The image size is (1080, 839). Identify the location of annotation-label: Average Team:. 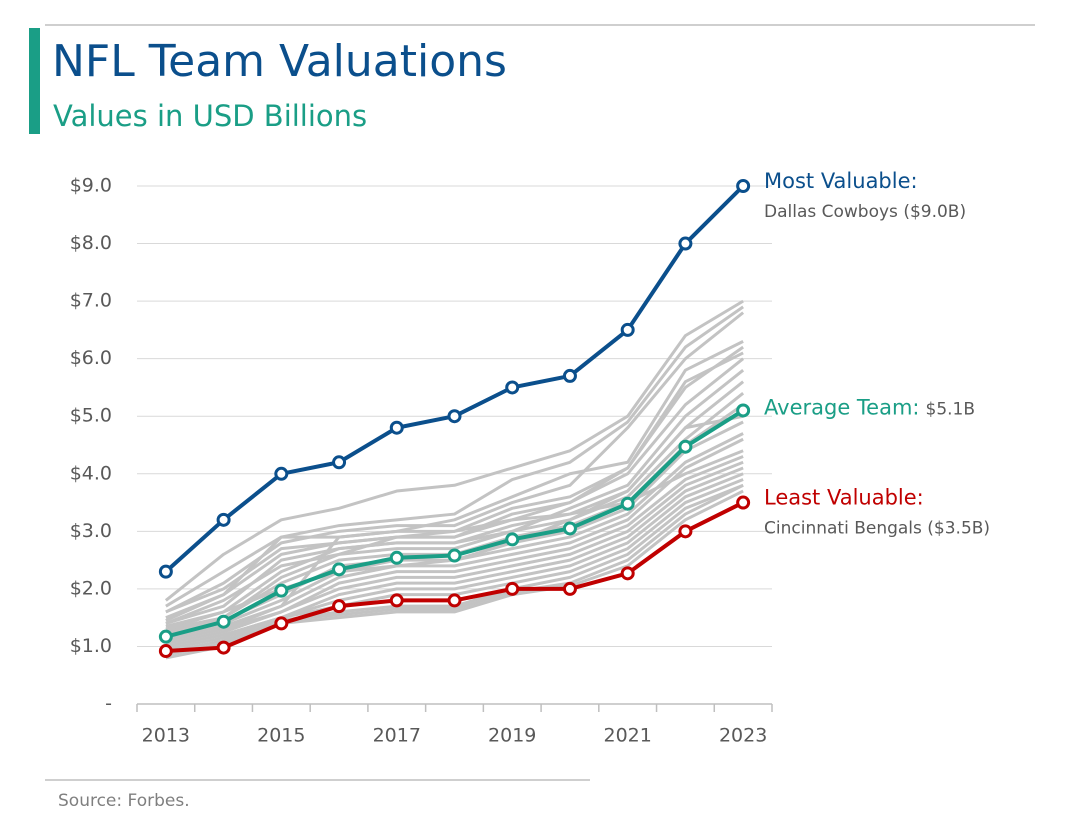
(842, 407).